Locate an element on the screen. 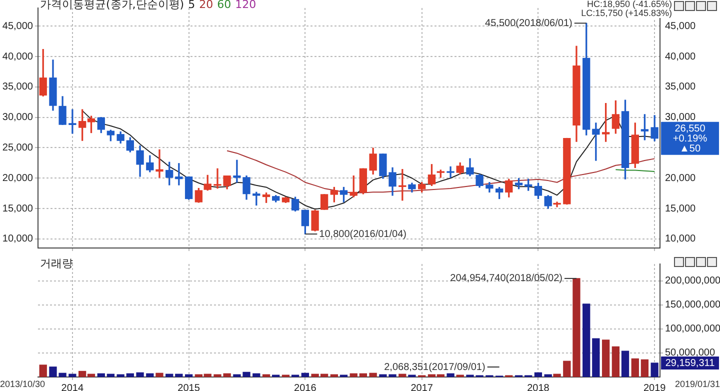 The width and height of the screenshot is (720, 391). text: 26,550 +0.19% ▲50 is located at coordinates (690, 139).